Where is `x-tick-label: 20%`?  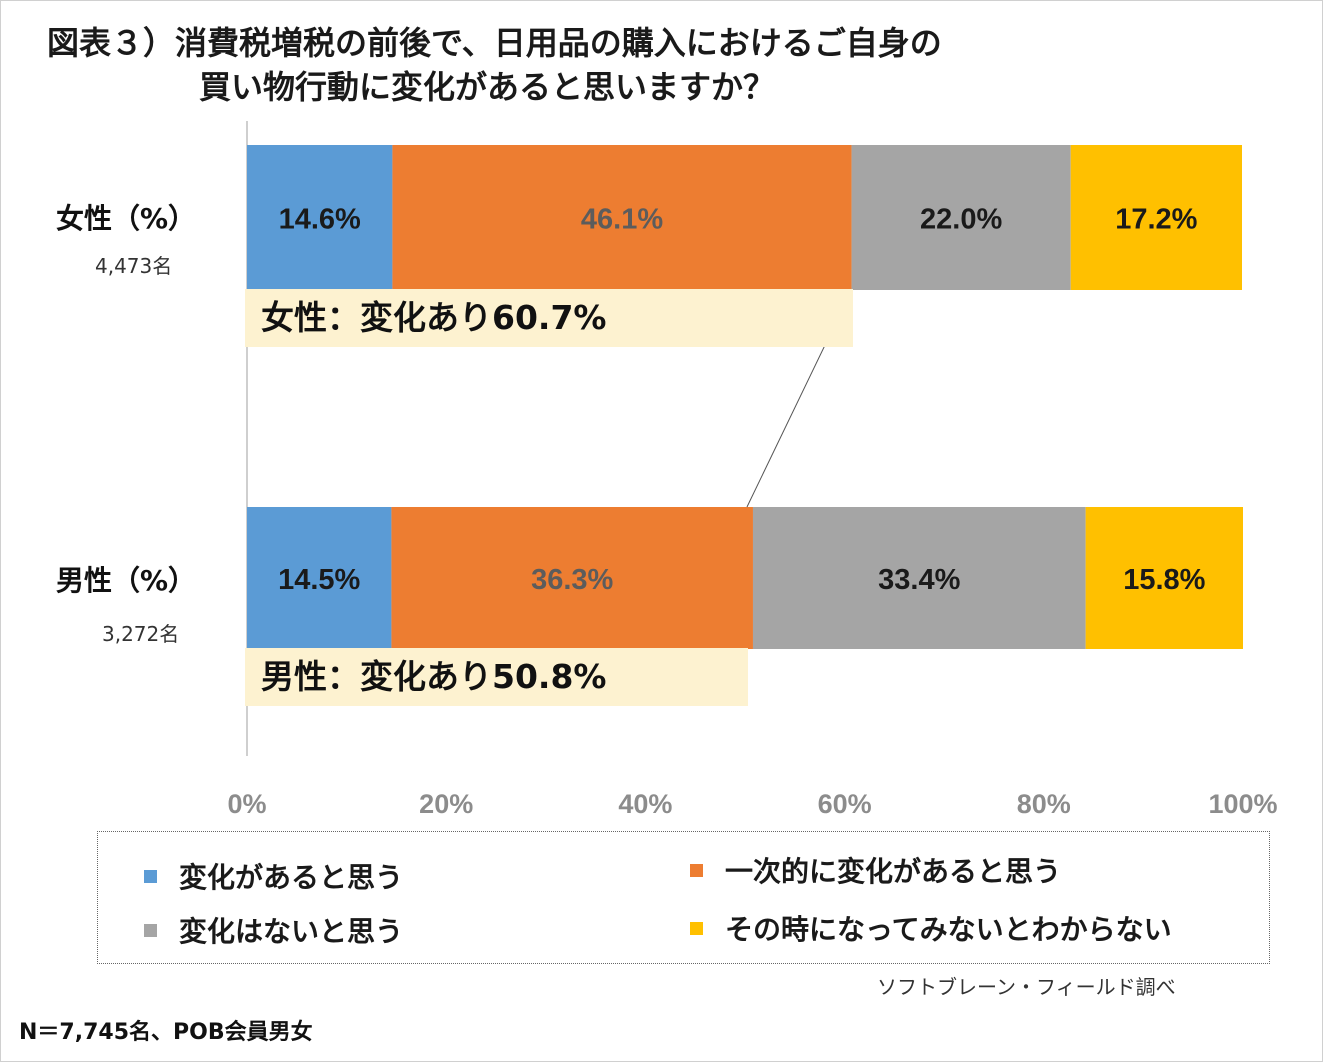
x-tick-label: 20% is located at coordinates (446, 804).